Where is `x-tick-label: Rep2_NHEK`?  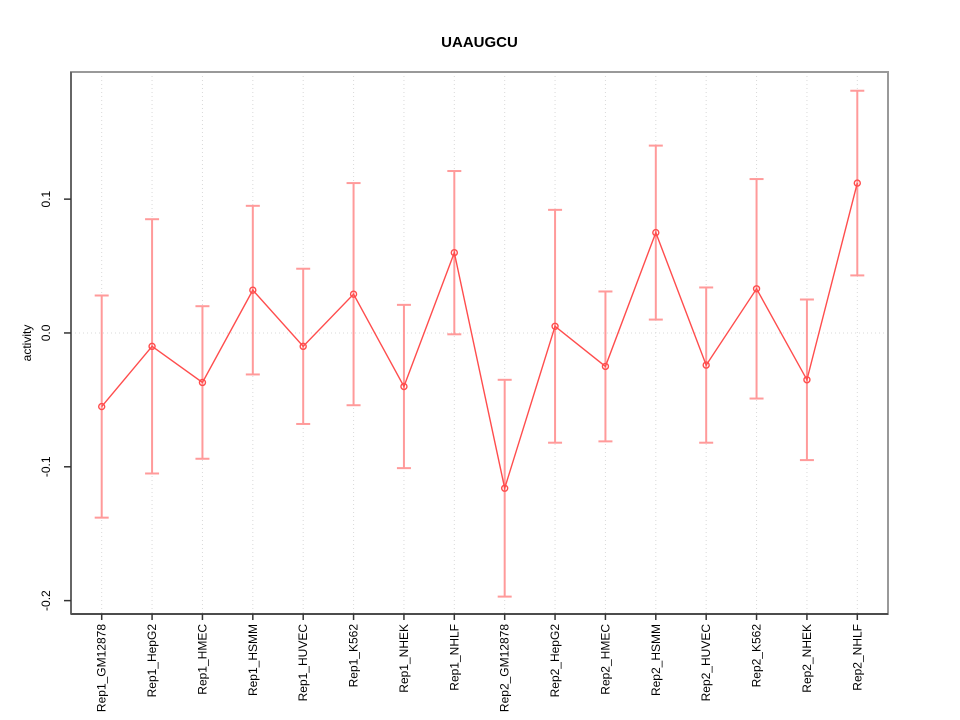
x-tick-label: Rep2_NHEK is located at coordinates (807, 658).